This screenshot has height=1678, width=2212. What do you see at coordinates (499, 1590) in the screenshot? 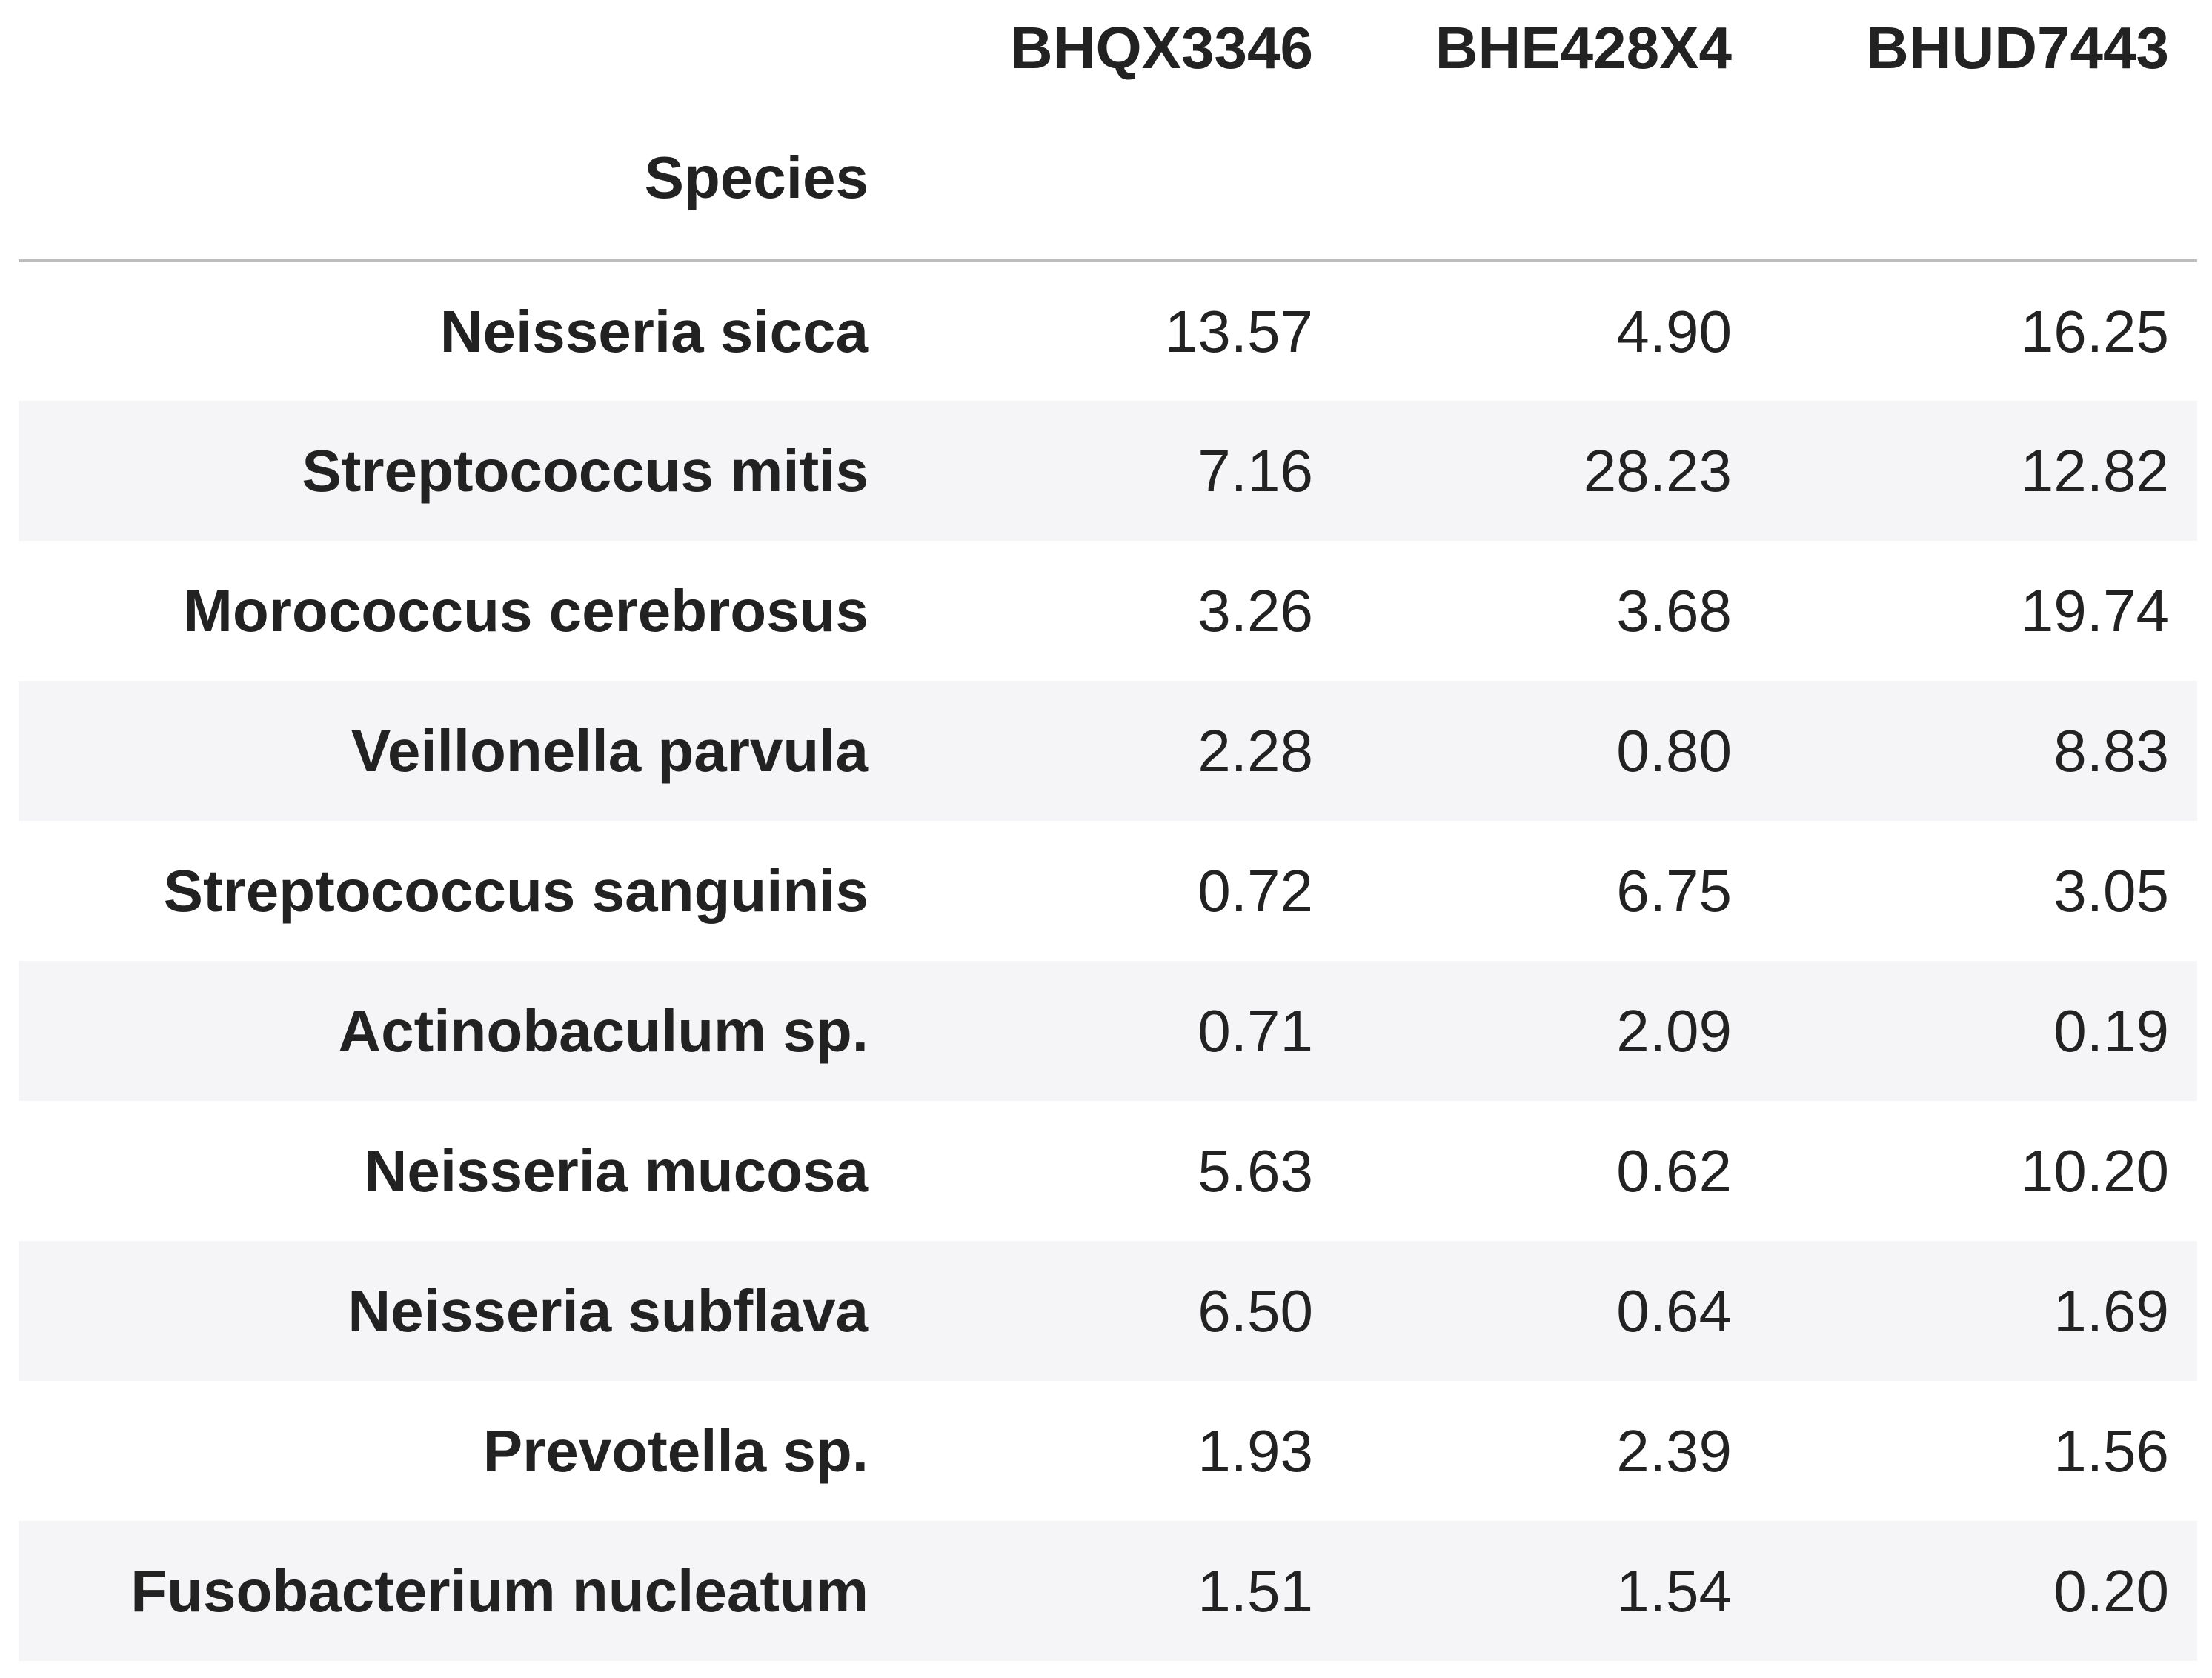
I see `species-name-cell: Fusobacterium nucleatum` at bounding box center [499, 1590].